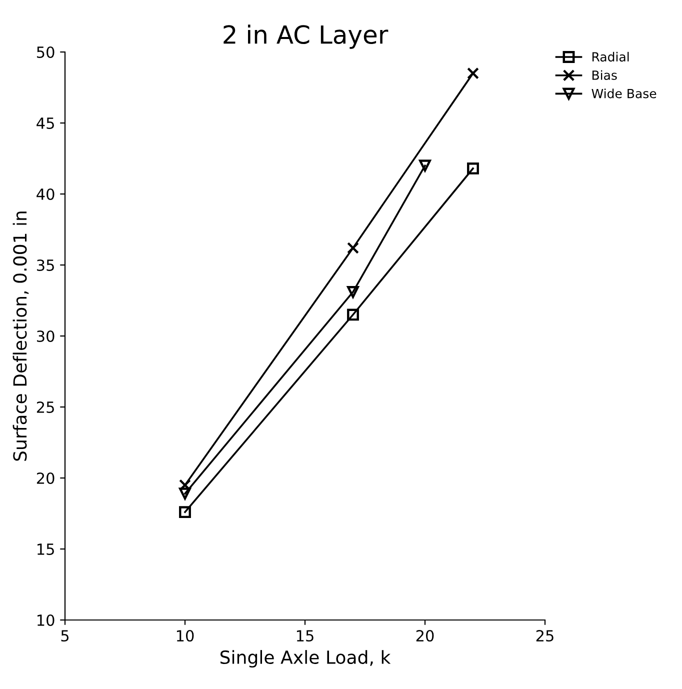 This screenshot has height=689, width=682. I want to click on x-tick-label: 10, so click(185, 636).